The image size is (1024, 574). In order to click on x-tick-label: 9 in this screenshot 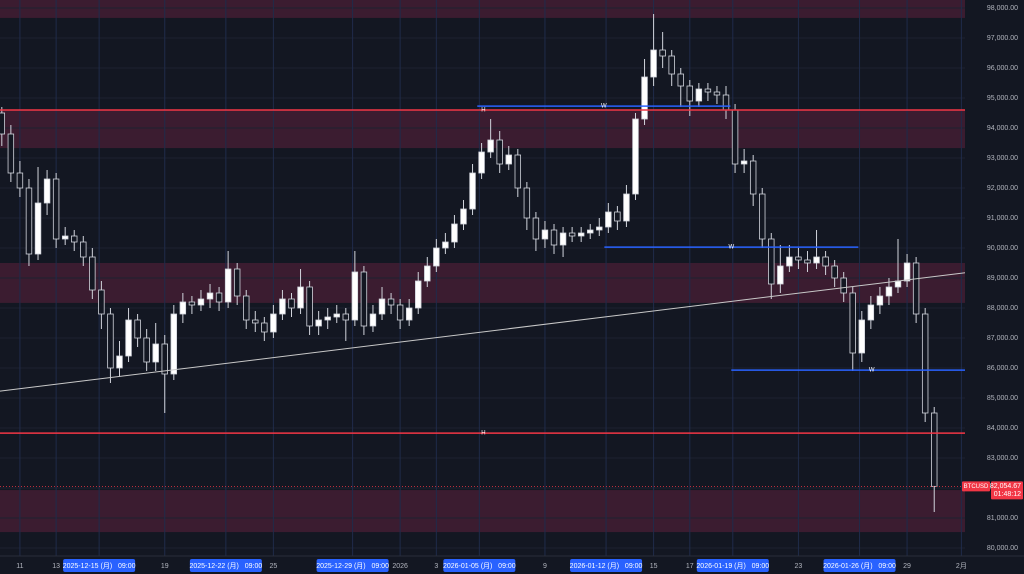, I will do `click(545, 566)`.